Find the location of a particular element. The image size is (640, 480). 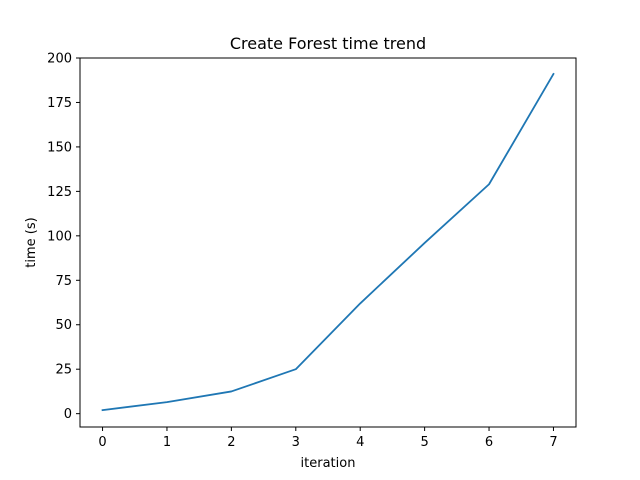

x-tick-label: 2 is located at coordinates (231, 442).